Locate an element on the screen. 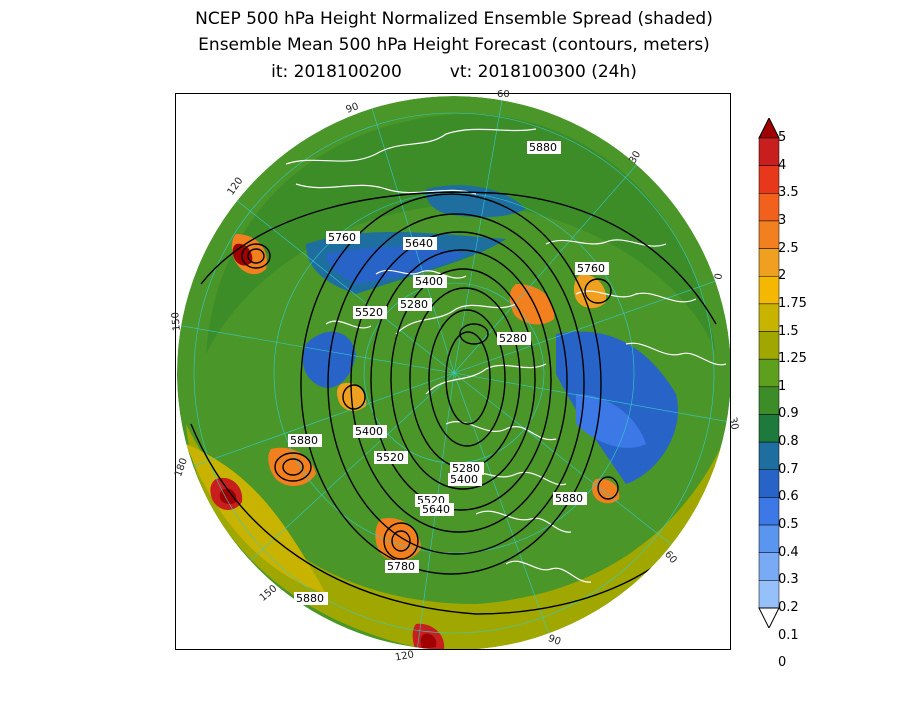 This screenshot has height=702, width=908. colorbar-label: 1 is located at coordinates (782, 386).